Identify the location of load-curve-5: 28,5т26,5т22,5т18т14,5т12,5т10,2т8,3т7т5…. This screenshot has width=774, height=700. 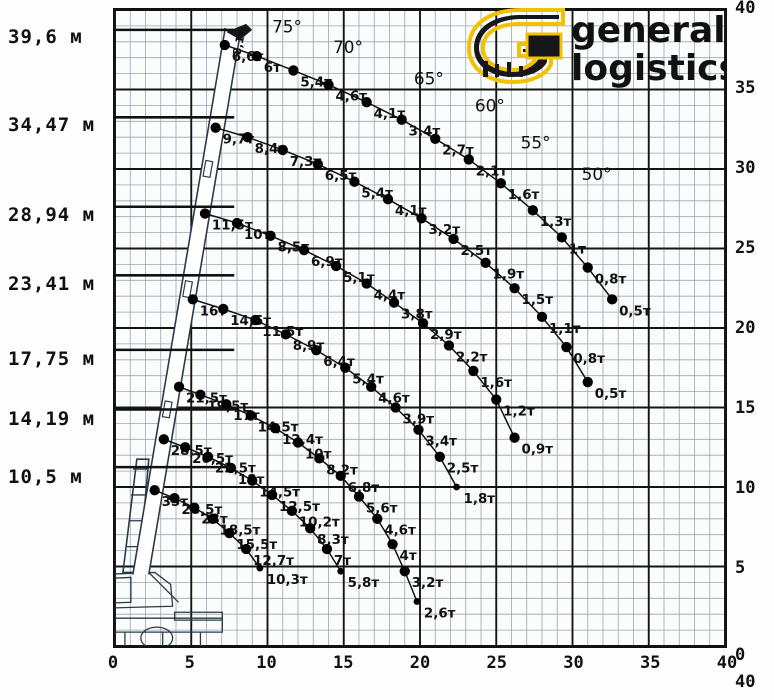
(269, 512).